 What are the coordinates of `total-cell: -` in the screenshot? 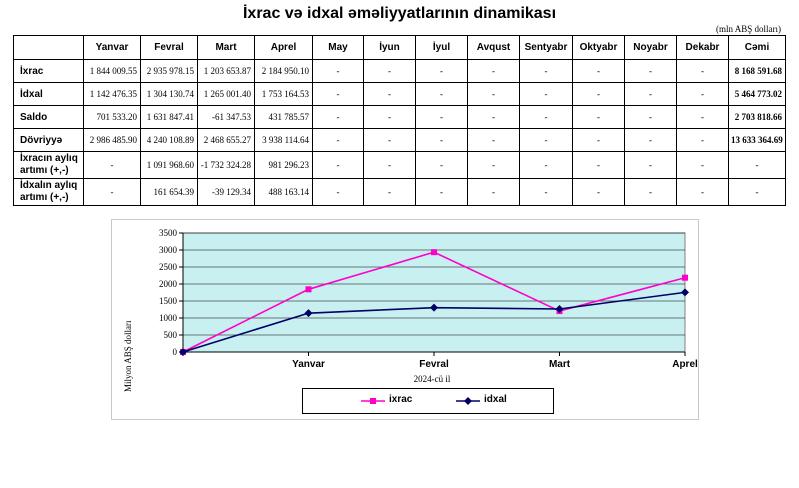 It's located at (757, 165).